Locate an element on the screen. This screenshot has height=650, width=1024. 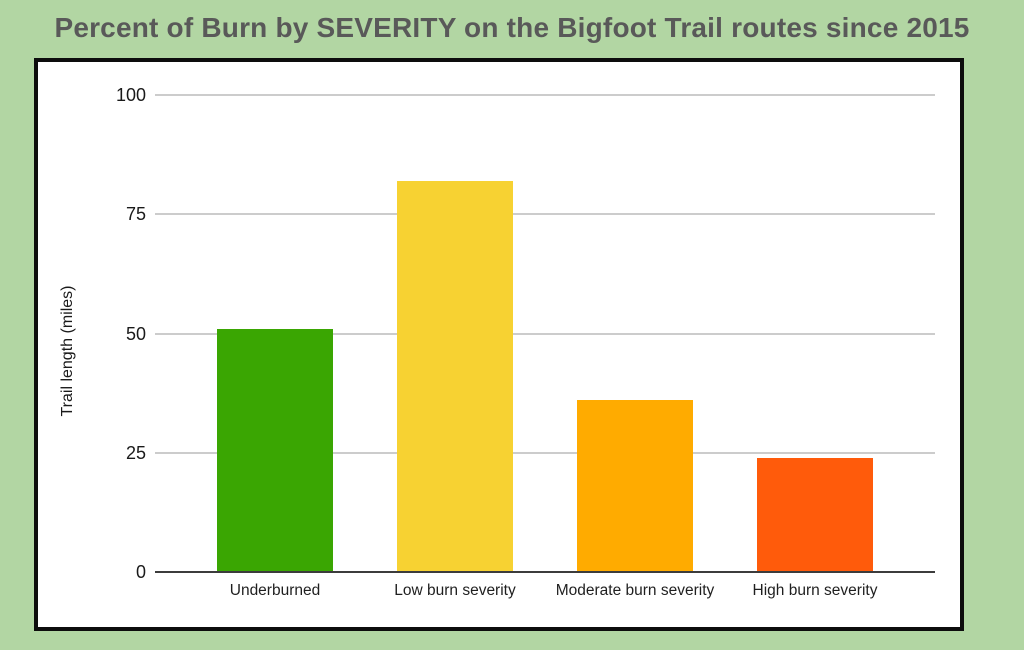
y-tick-label-100: 100 is located at coordinates (130, 95).